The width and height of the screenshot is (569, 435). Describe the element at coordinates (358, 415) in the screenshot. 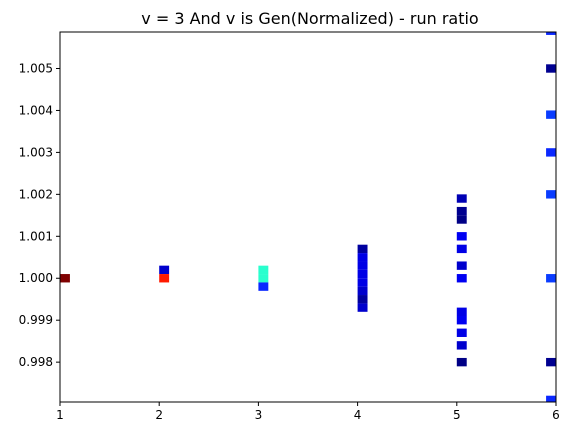

I see `x-tick-label-3: 4` at that location.